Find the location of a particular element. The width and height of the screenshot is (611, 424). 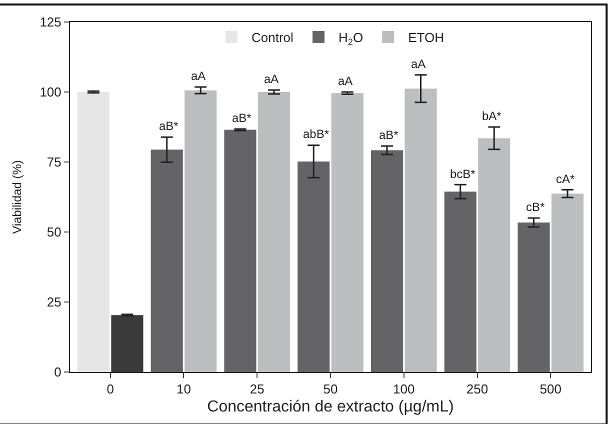

y-axis-title: Viabilidad (%) is located at coordinates (17, 197).